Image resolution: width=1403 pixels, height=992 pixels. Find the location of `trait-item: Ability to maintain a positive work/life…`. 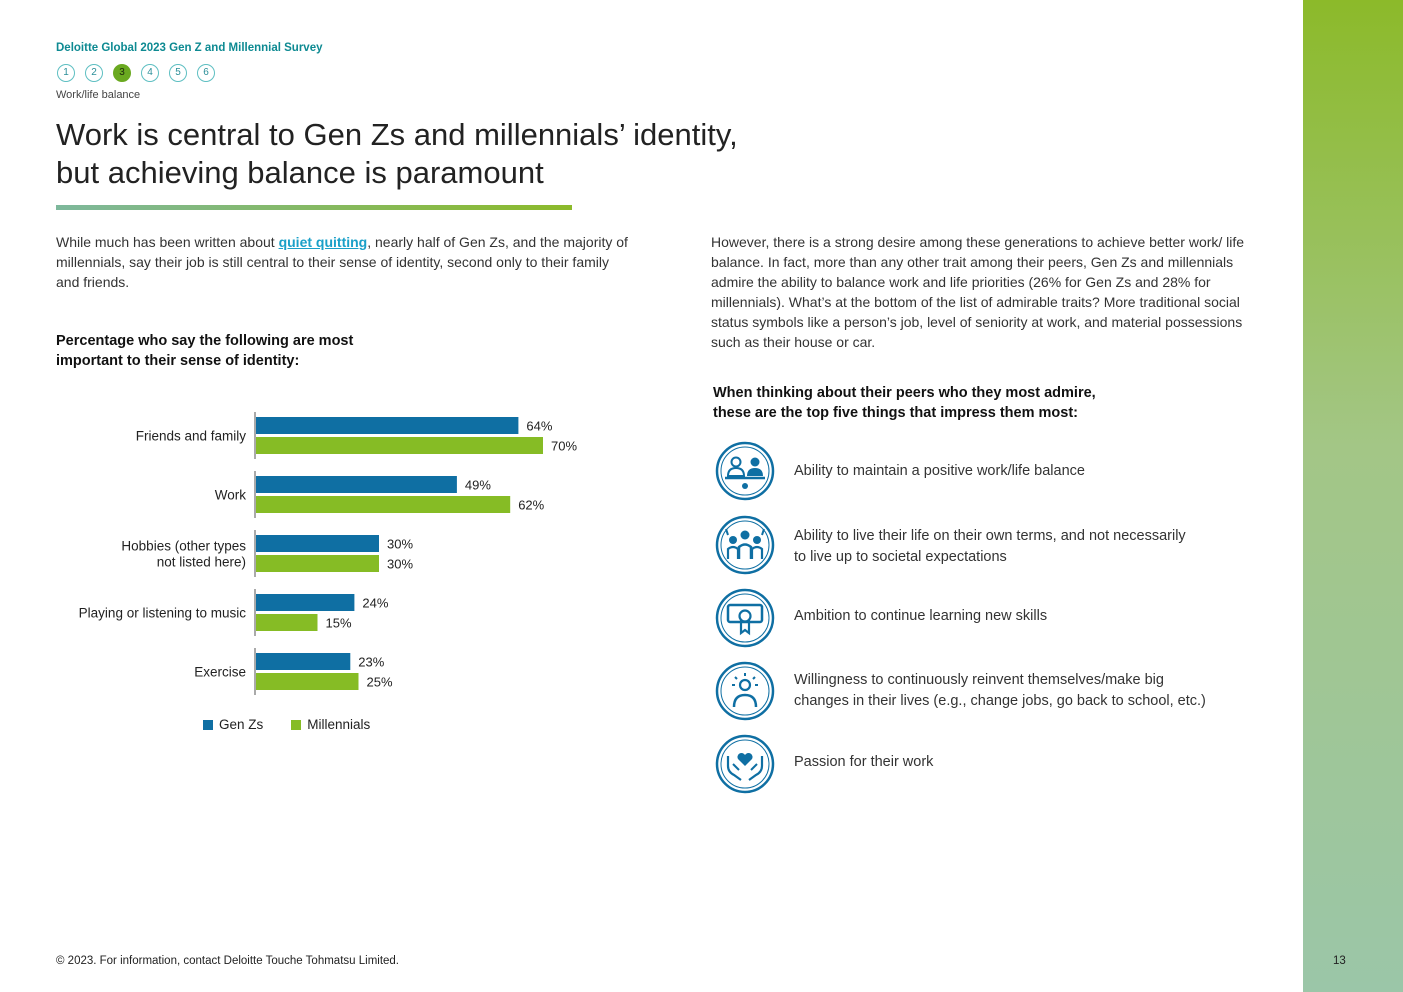

trait-item: Ability to maintain a positive work/life… is located at coordinates (975, 472).